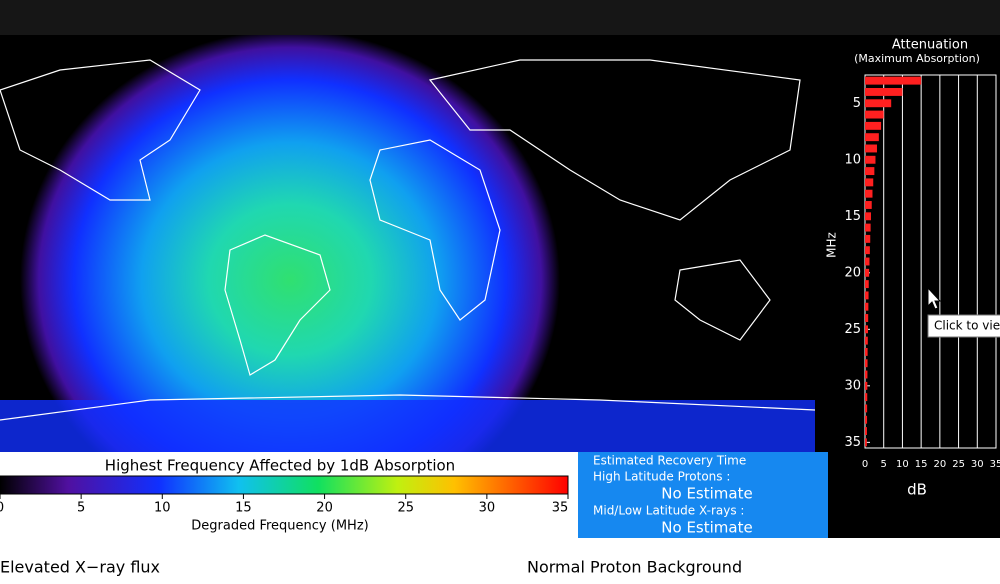  I want to click on y-tick-label: 10, so click(852, 159).